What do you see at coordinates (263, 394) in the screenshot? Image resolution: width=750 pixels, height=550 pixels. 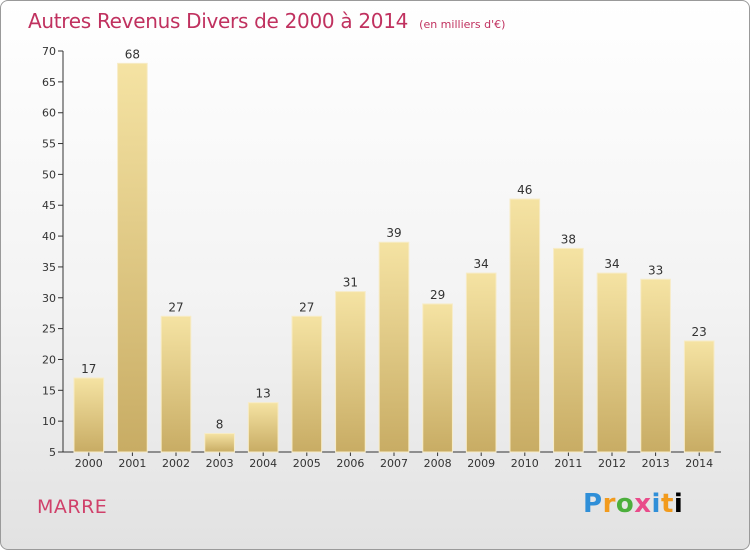 I see `data-label-2004: 13` at bounding box center [263, 394].